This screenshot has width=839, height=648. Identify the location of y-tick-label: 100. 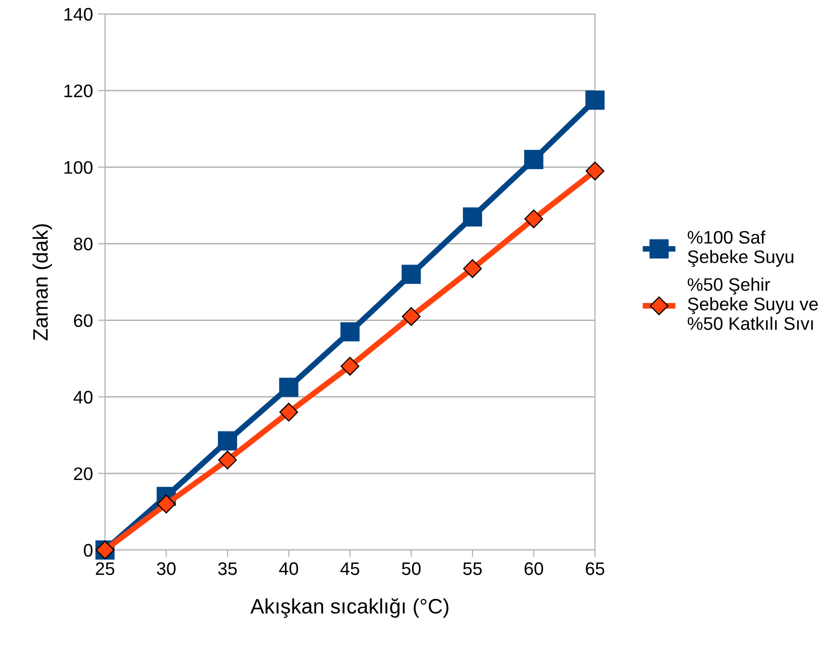
(78, 167).